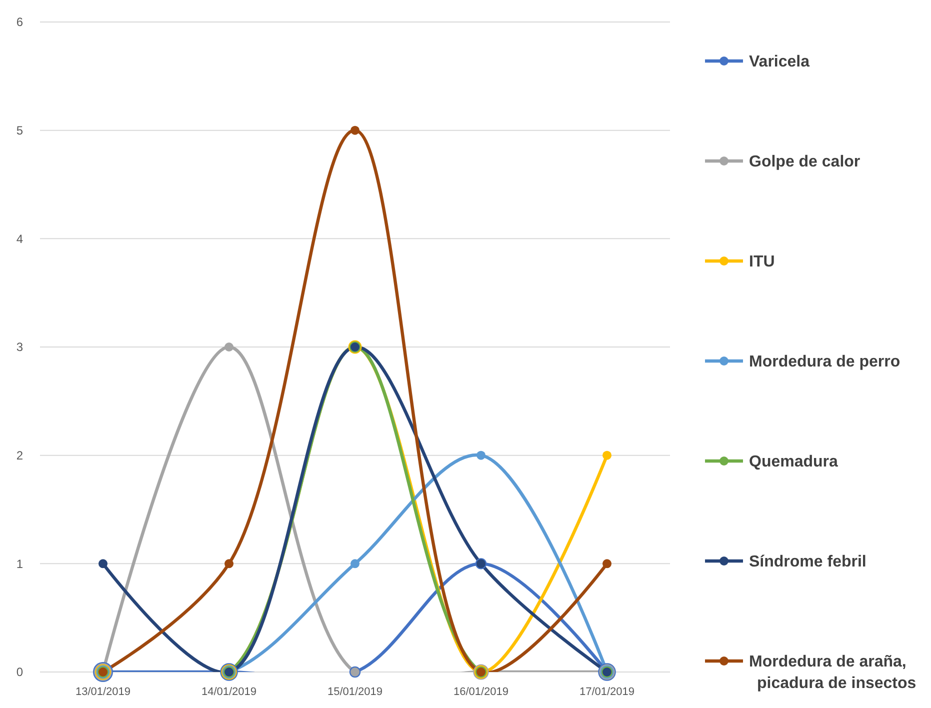 This screenshot has height=708, width=931. What do you see at coordinates (824, 362) in the screenshot?
I see `legend-label: Mordedura de perro` at bounding box center [824, 362].